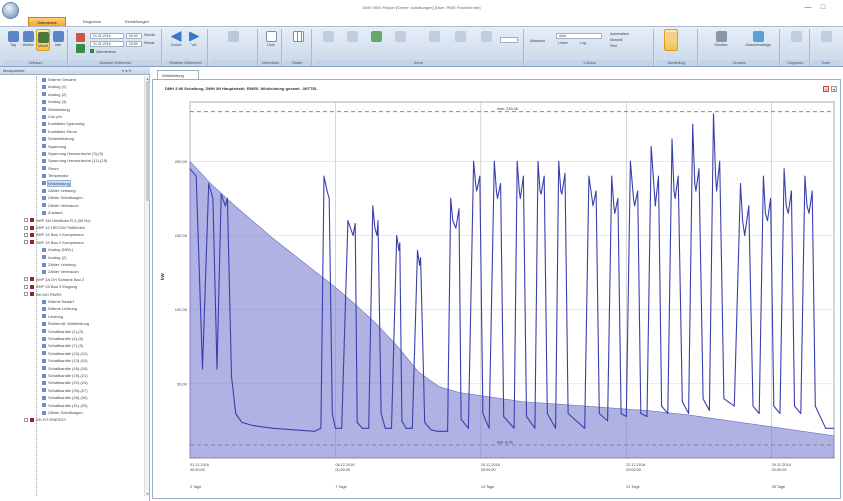  What do you see at coordinates (65, 353) in the screenshot?
I see `tree-item: Schaltkanäle (10)-(12)` at bounding box center [65, 353].